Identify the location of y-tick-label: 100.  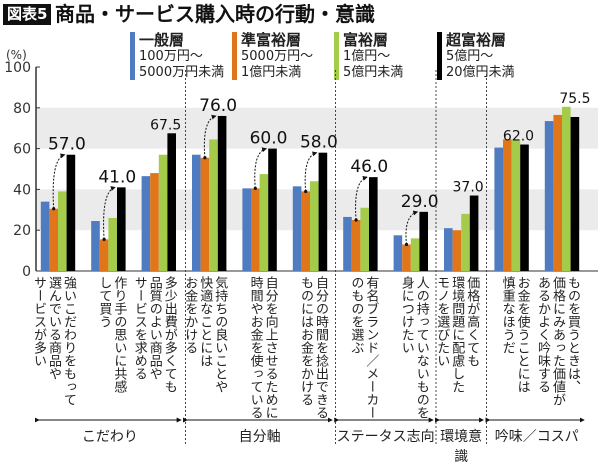
(17, 68).